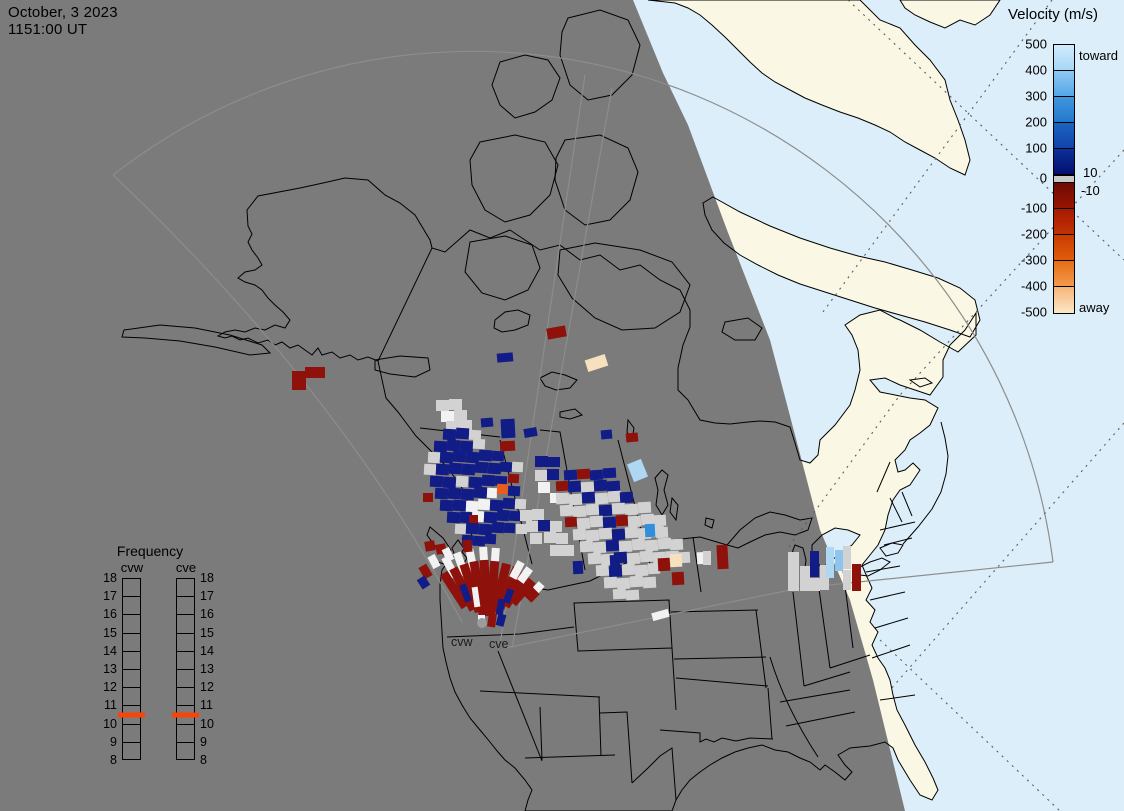 Image resolution: width=1124 pixels, height=811 pixels. What do you see at coordinates (110, 650) in the screenshot?
I see `frequency-tick-label: 14` at bounding box center [110, 650].